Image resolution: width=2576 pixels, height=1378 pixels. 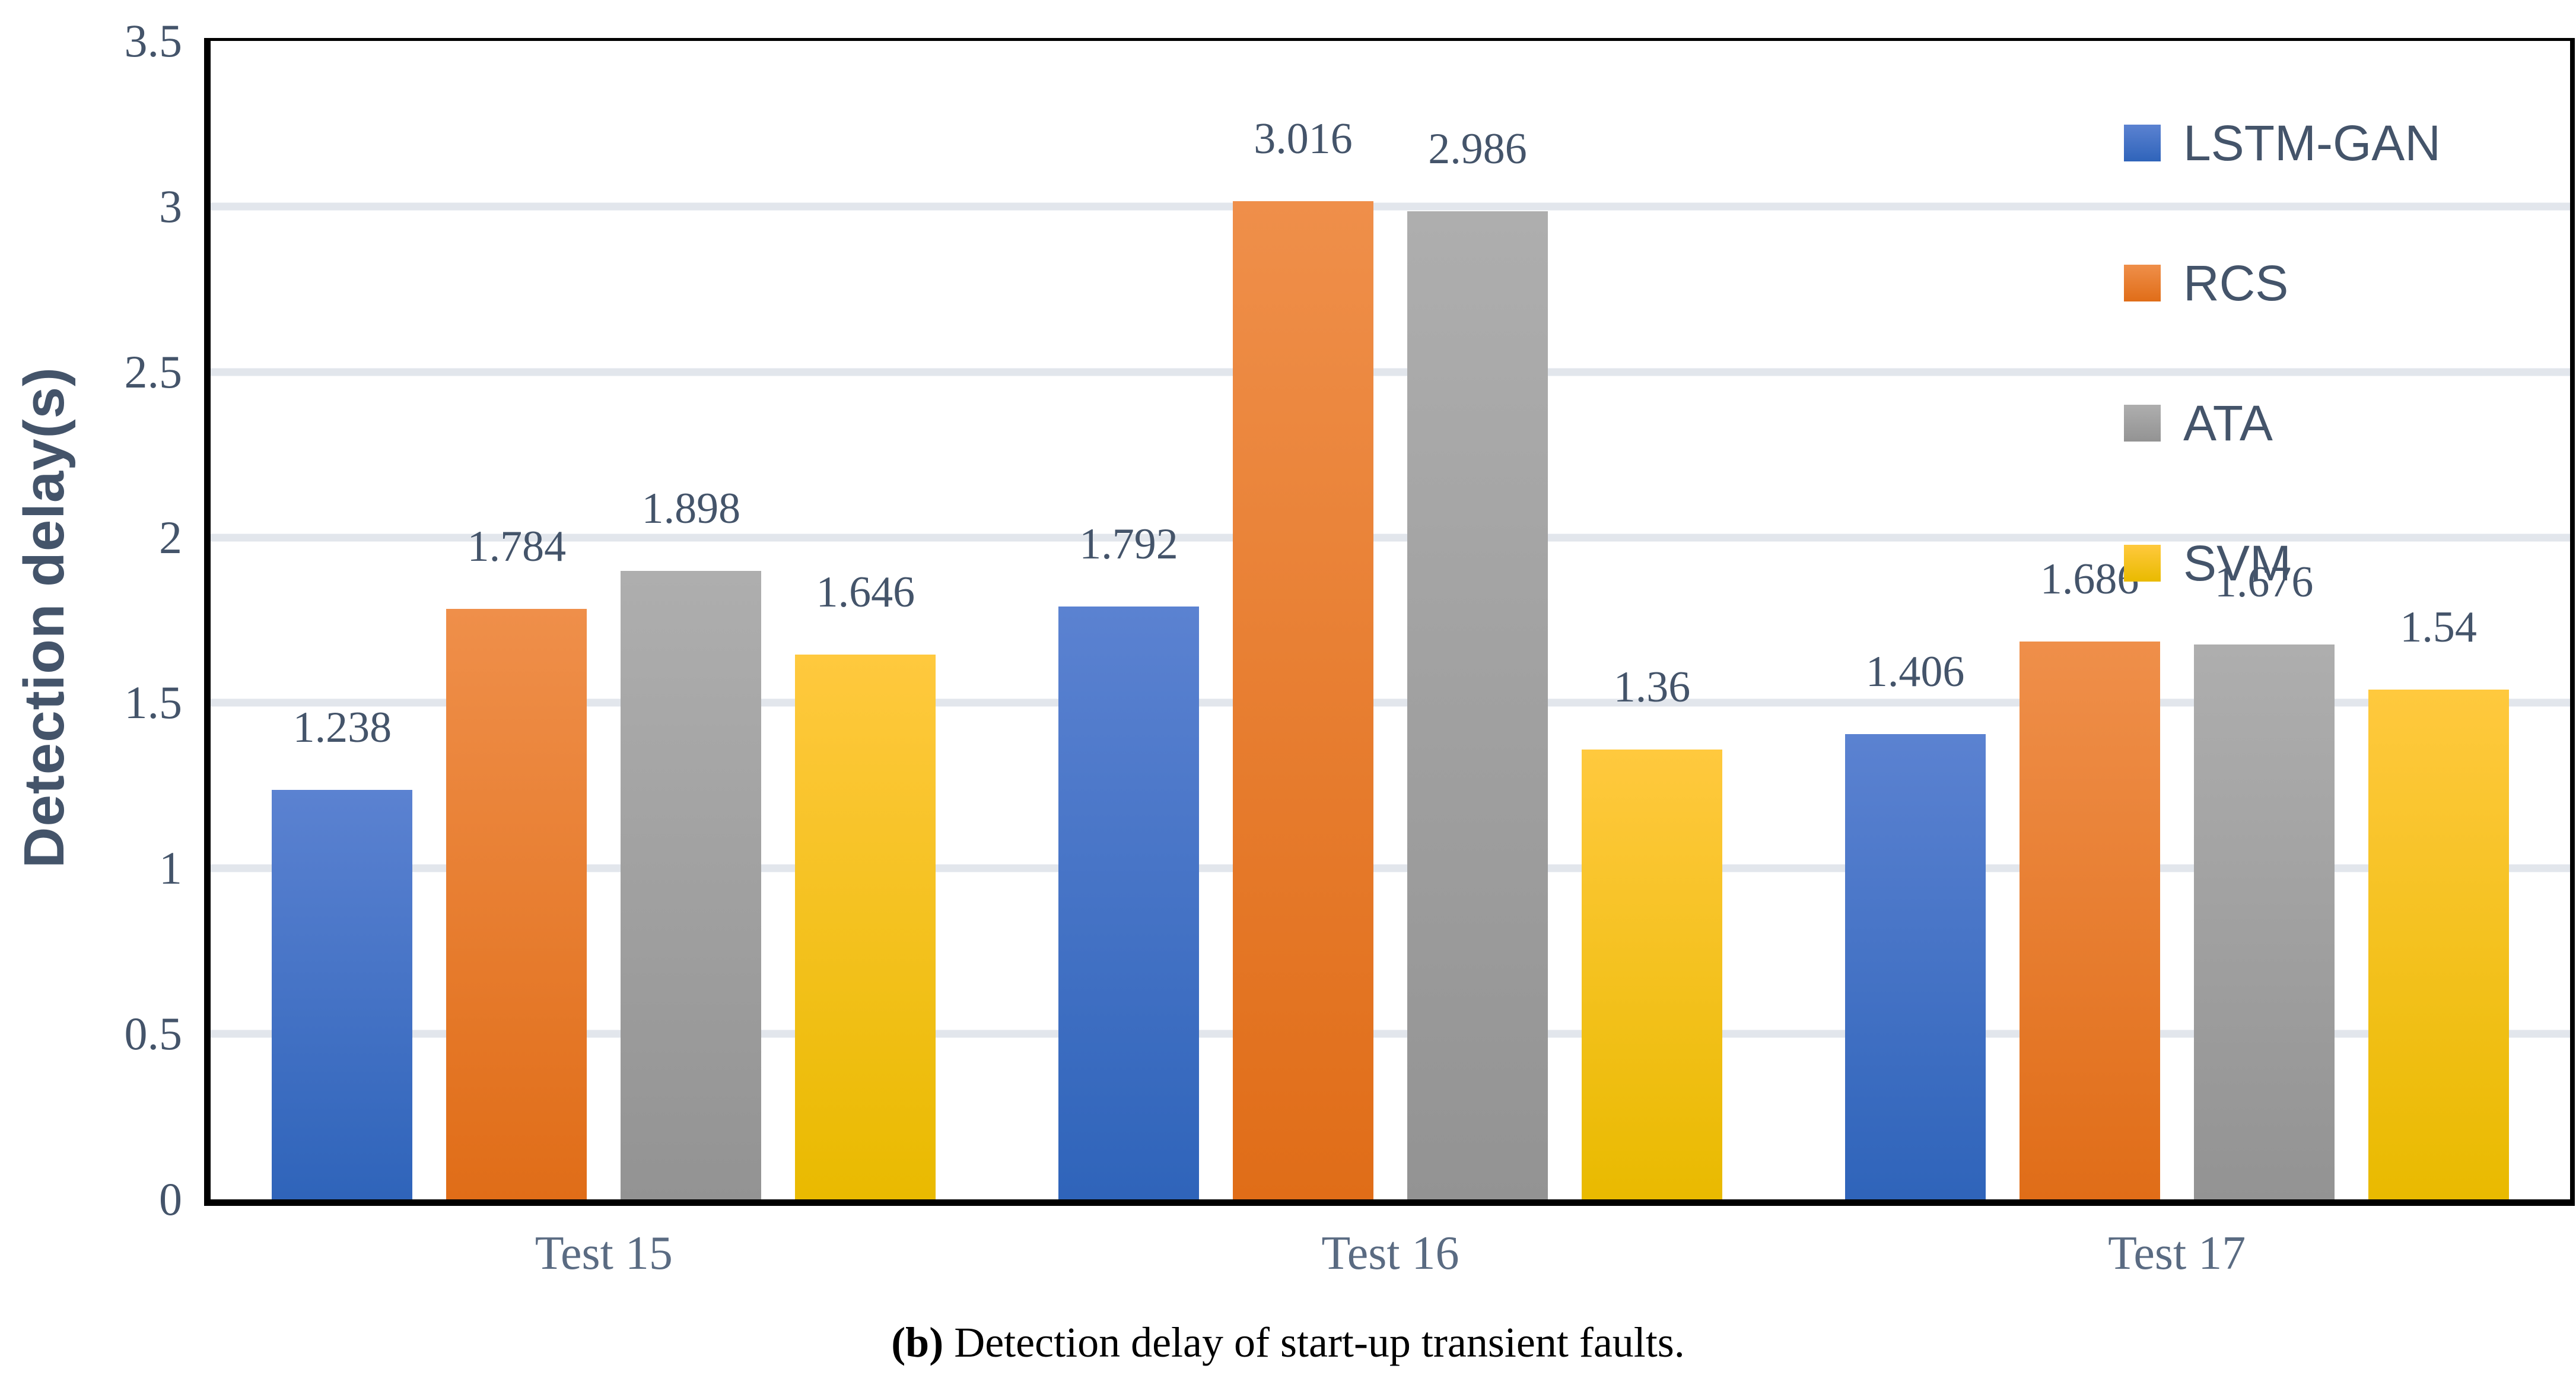 I want to click on bar-value-label: 1.784, so click(x=517, y=546).